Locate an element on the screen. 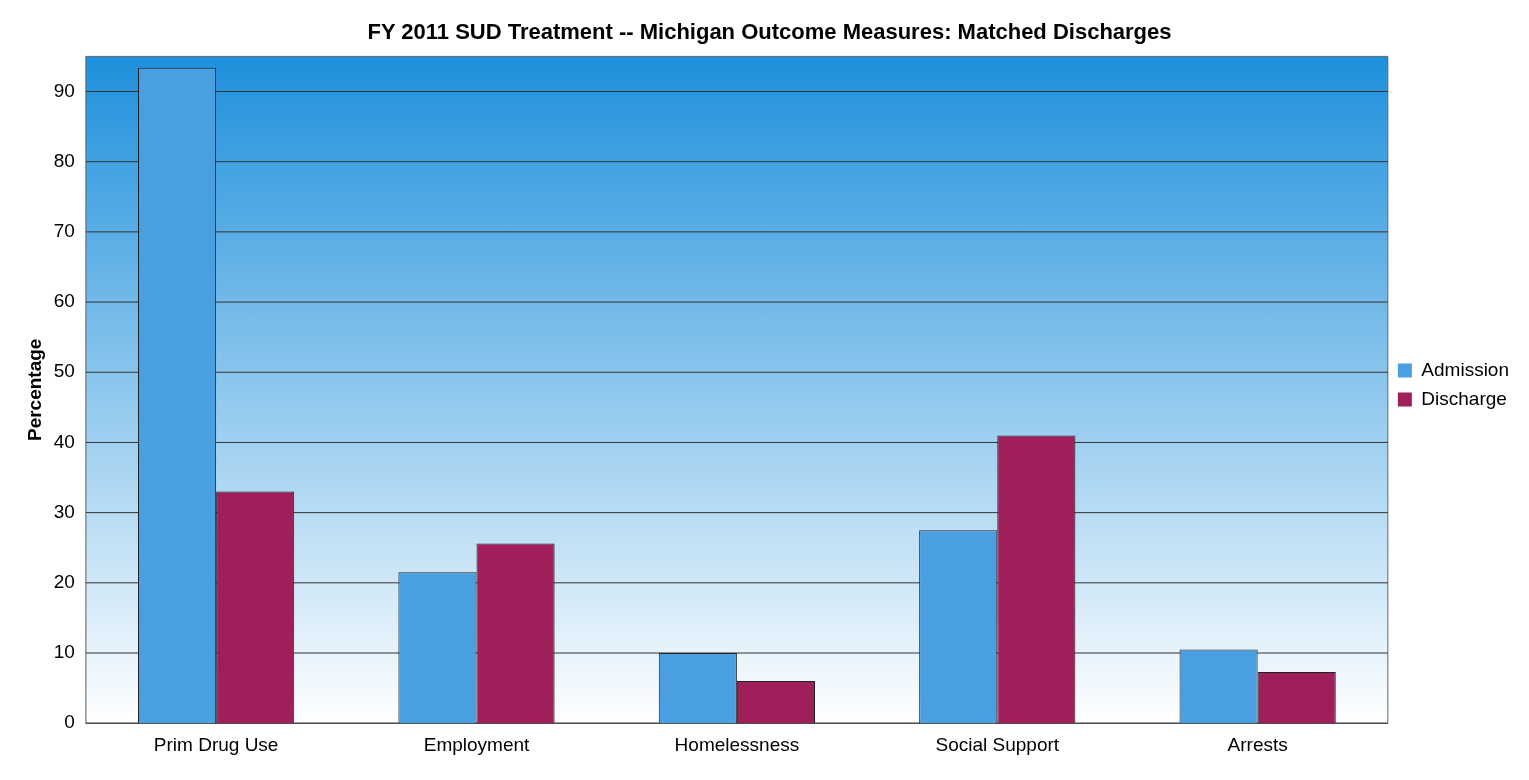 This screenshot has width=1529, height=780. y-tick-label: 20 is located at coordinates (64, 582).